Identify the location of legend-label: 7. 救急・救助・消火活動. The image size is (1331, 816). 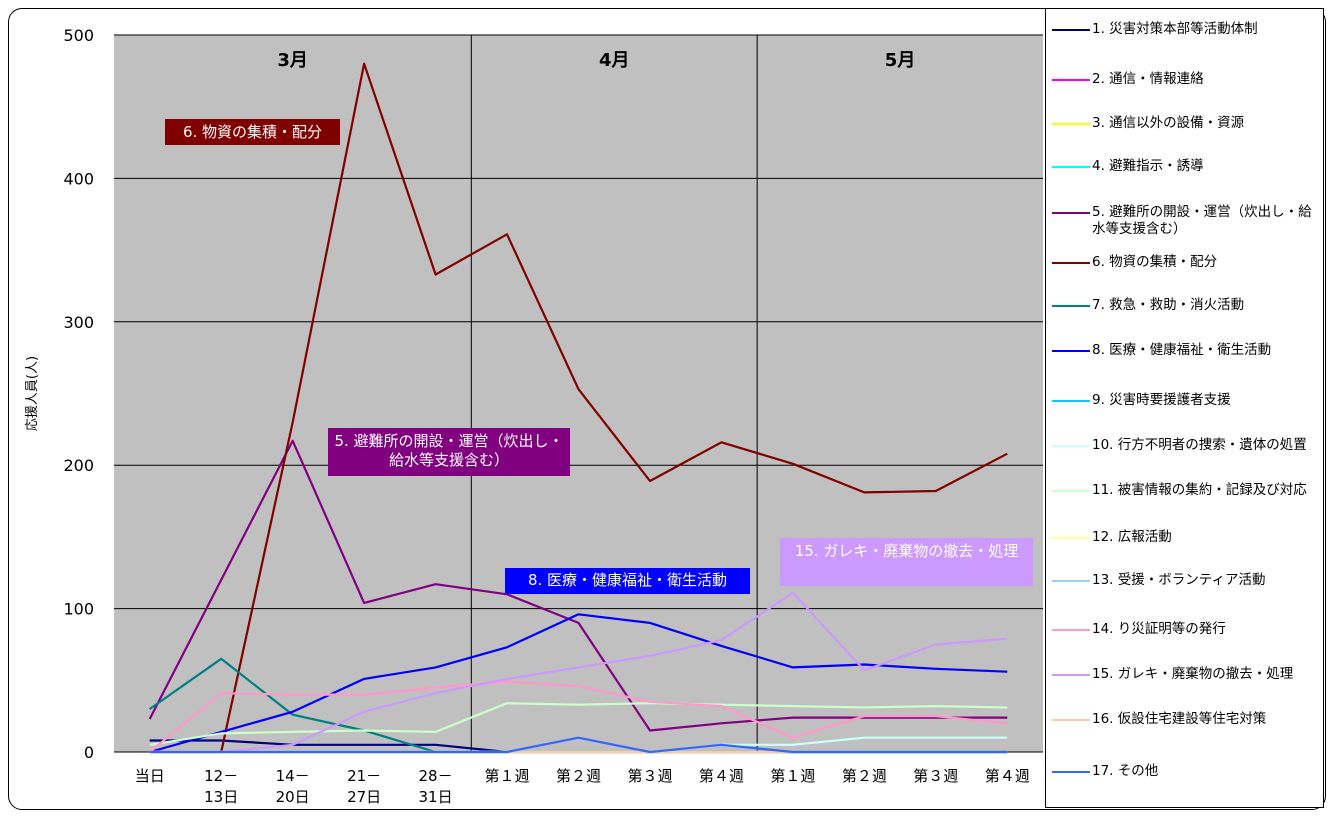
(1168, 305).